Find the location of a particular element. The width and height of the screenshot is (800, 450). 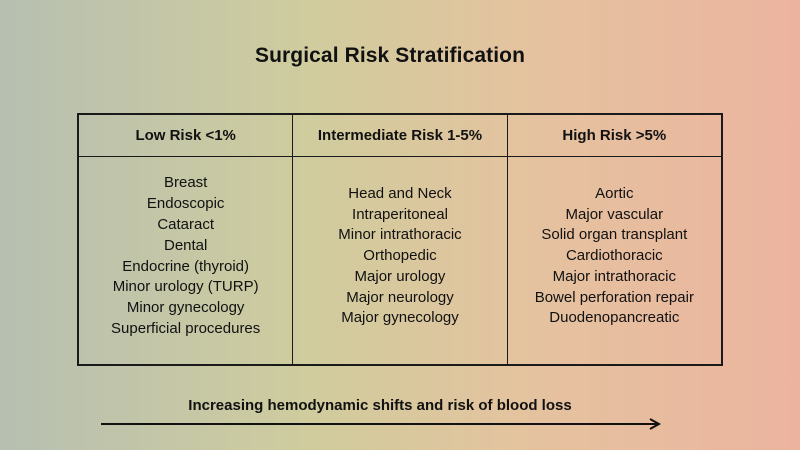

list-item: Minor urology (TURP) is located at coordinates (185, 287).